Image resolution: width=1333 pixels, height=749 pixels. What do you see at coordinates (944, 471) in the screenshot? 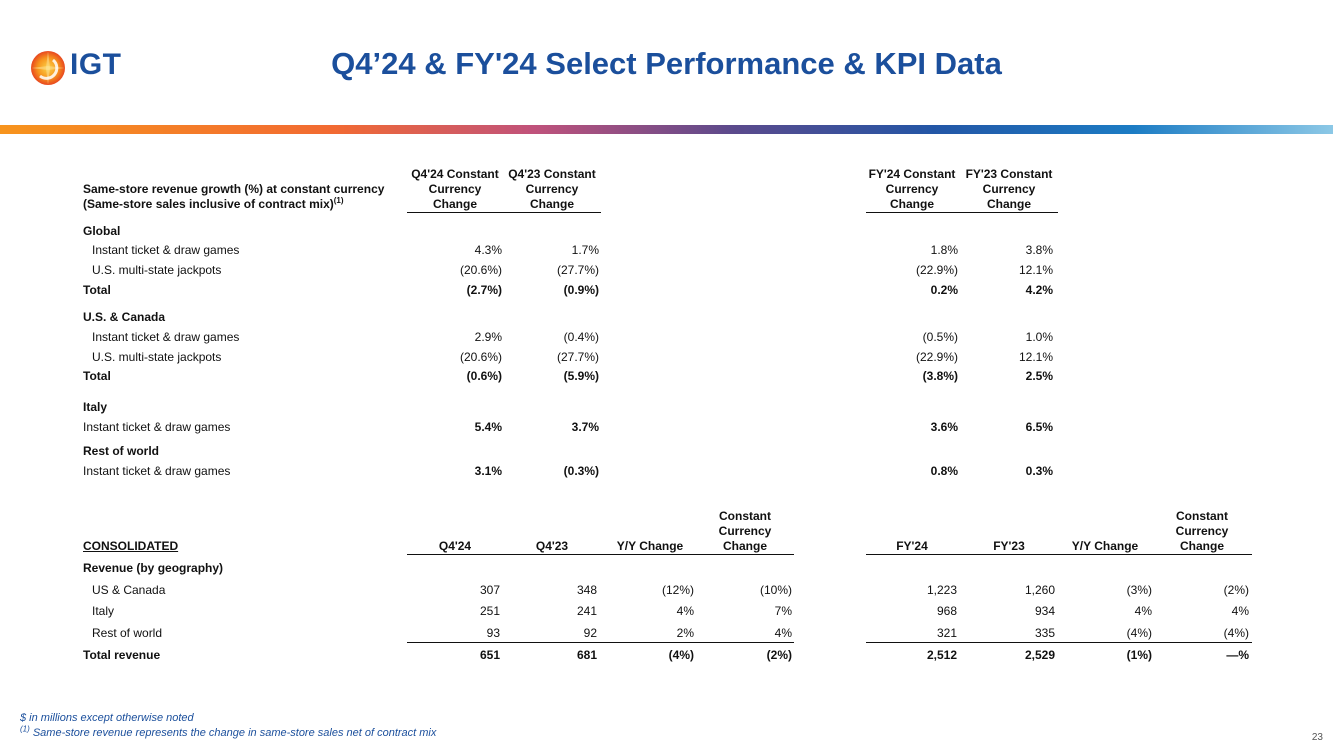
I see `table-cell: 0.8%` at bounding box center [944, 471].